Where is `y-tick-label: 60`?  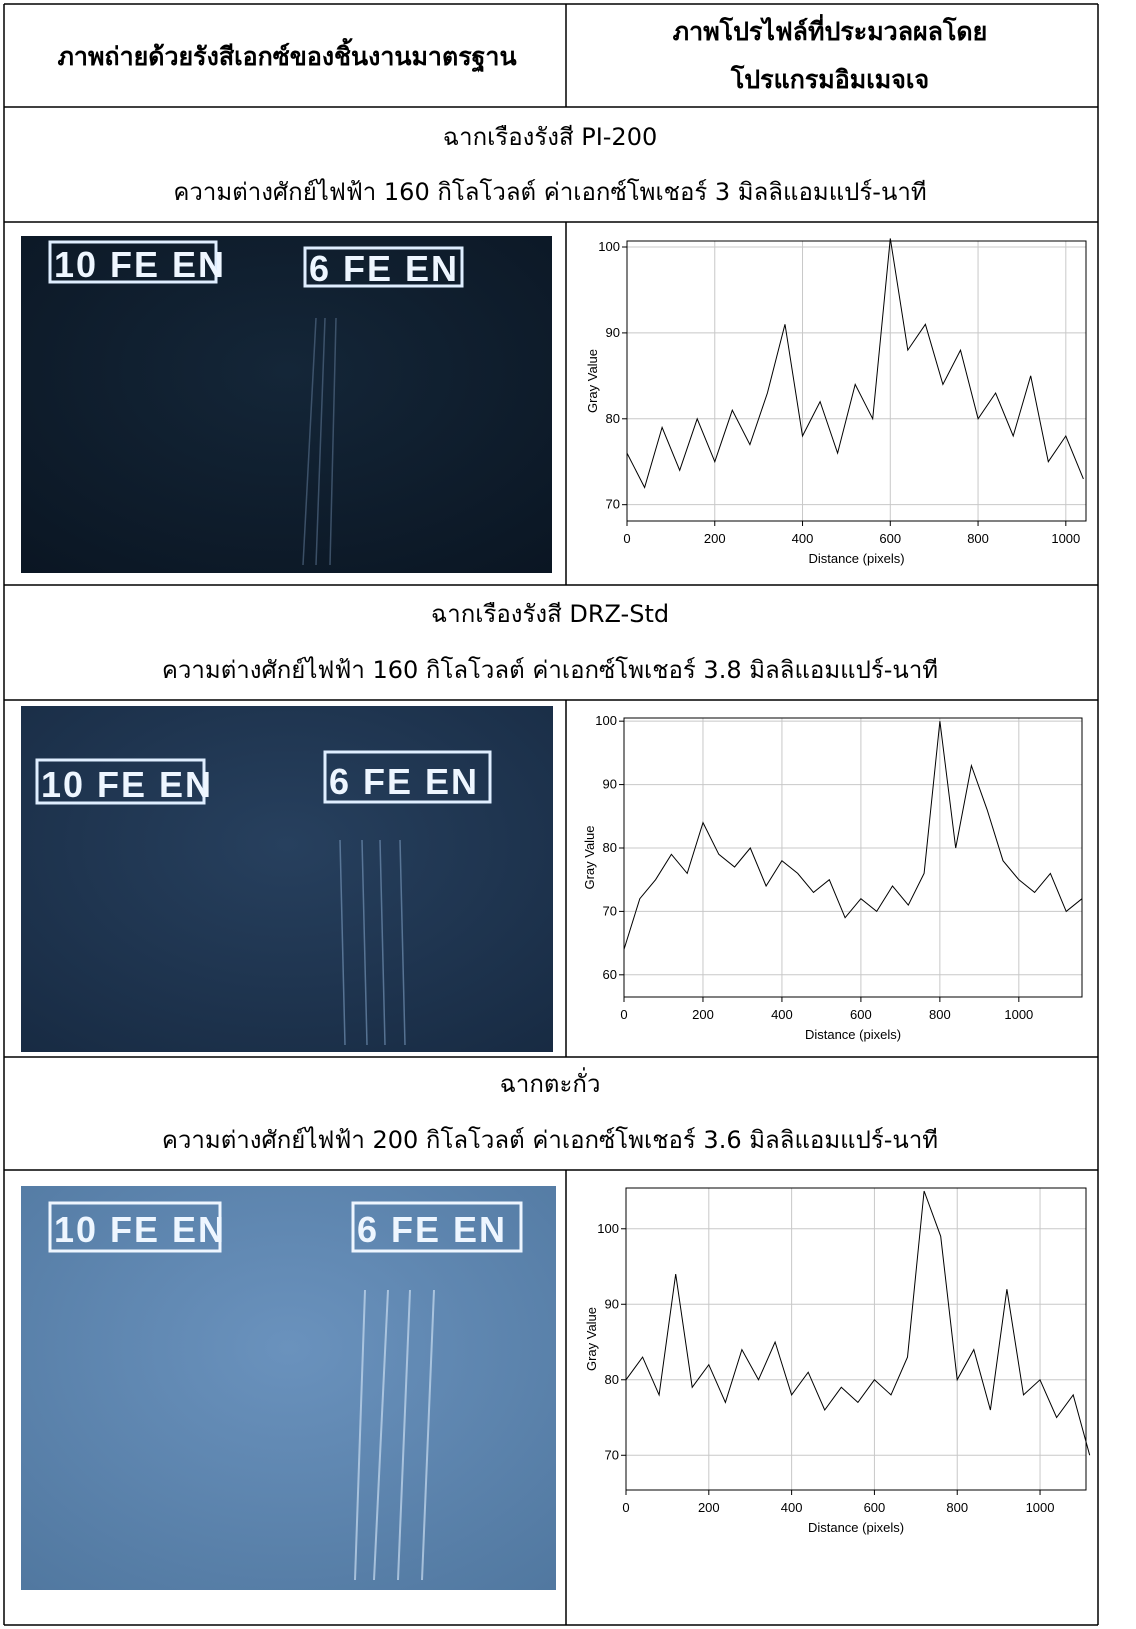
y-tick-label: 60 is located at coordinates (610, 974).